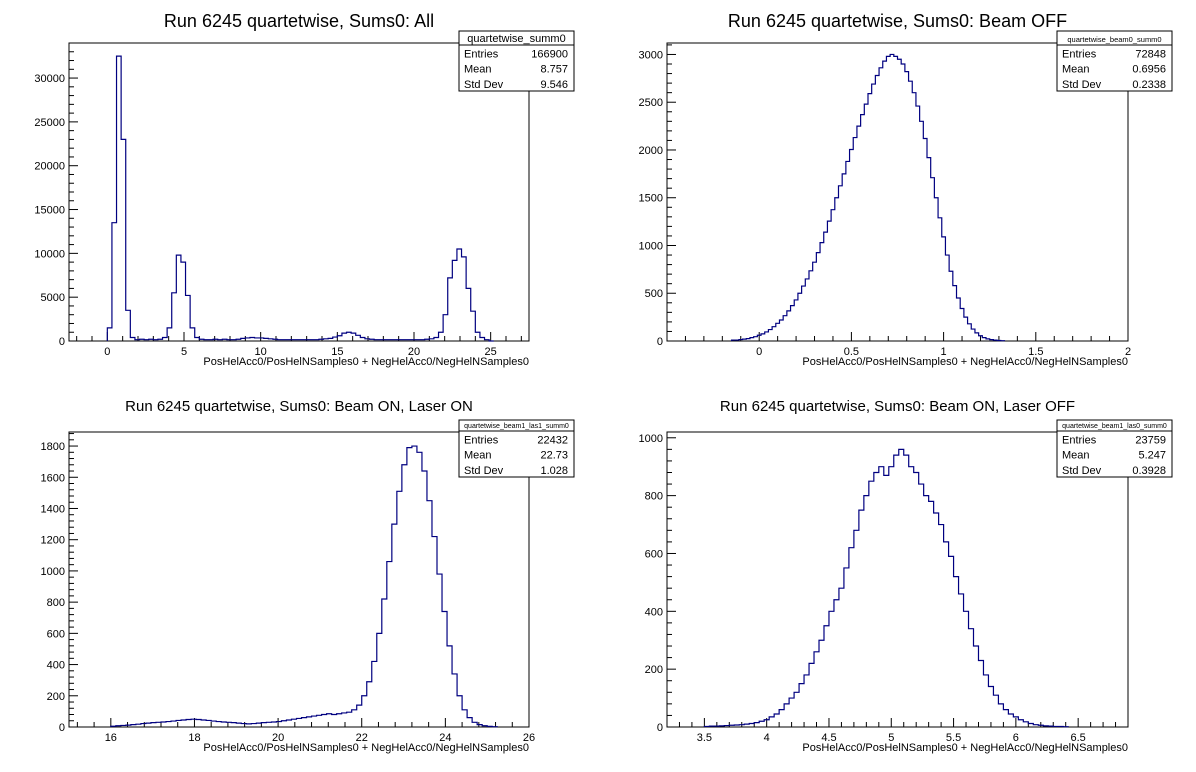  Describe the element at coordinates (1079, 440) in the screenshot. I see `stats-label-entries: Entries` at that location.